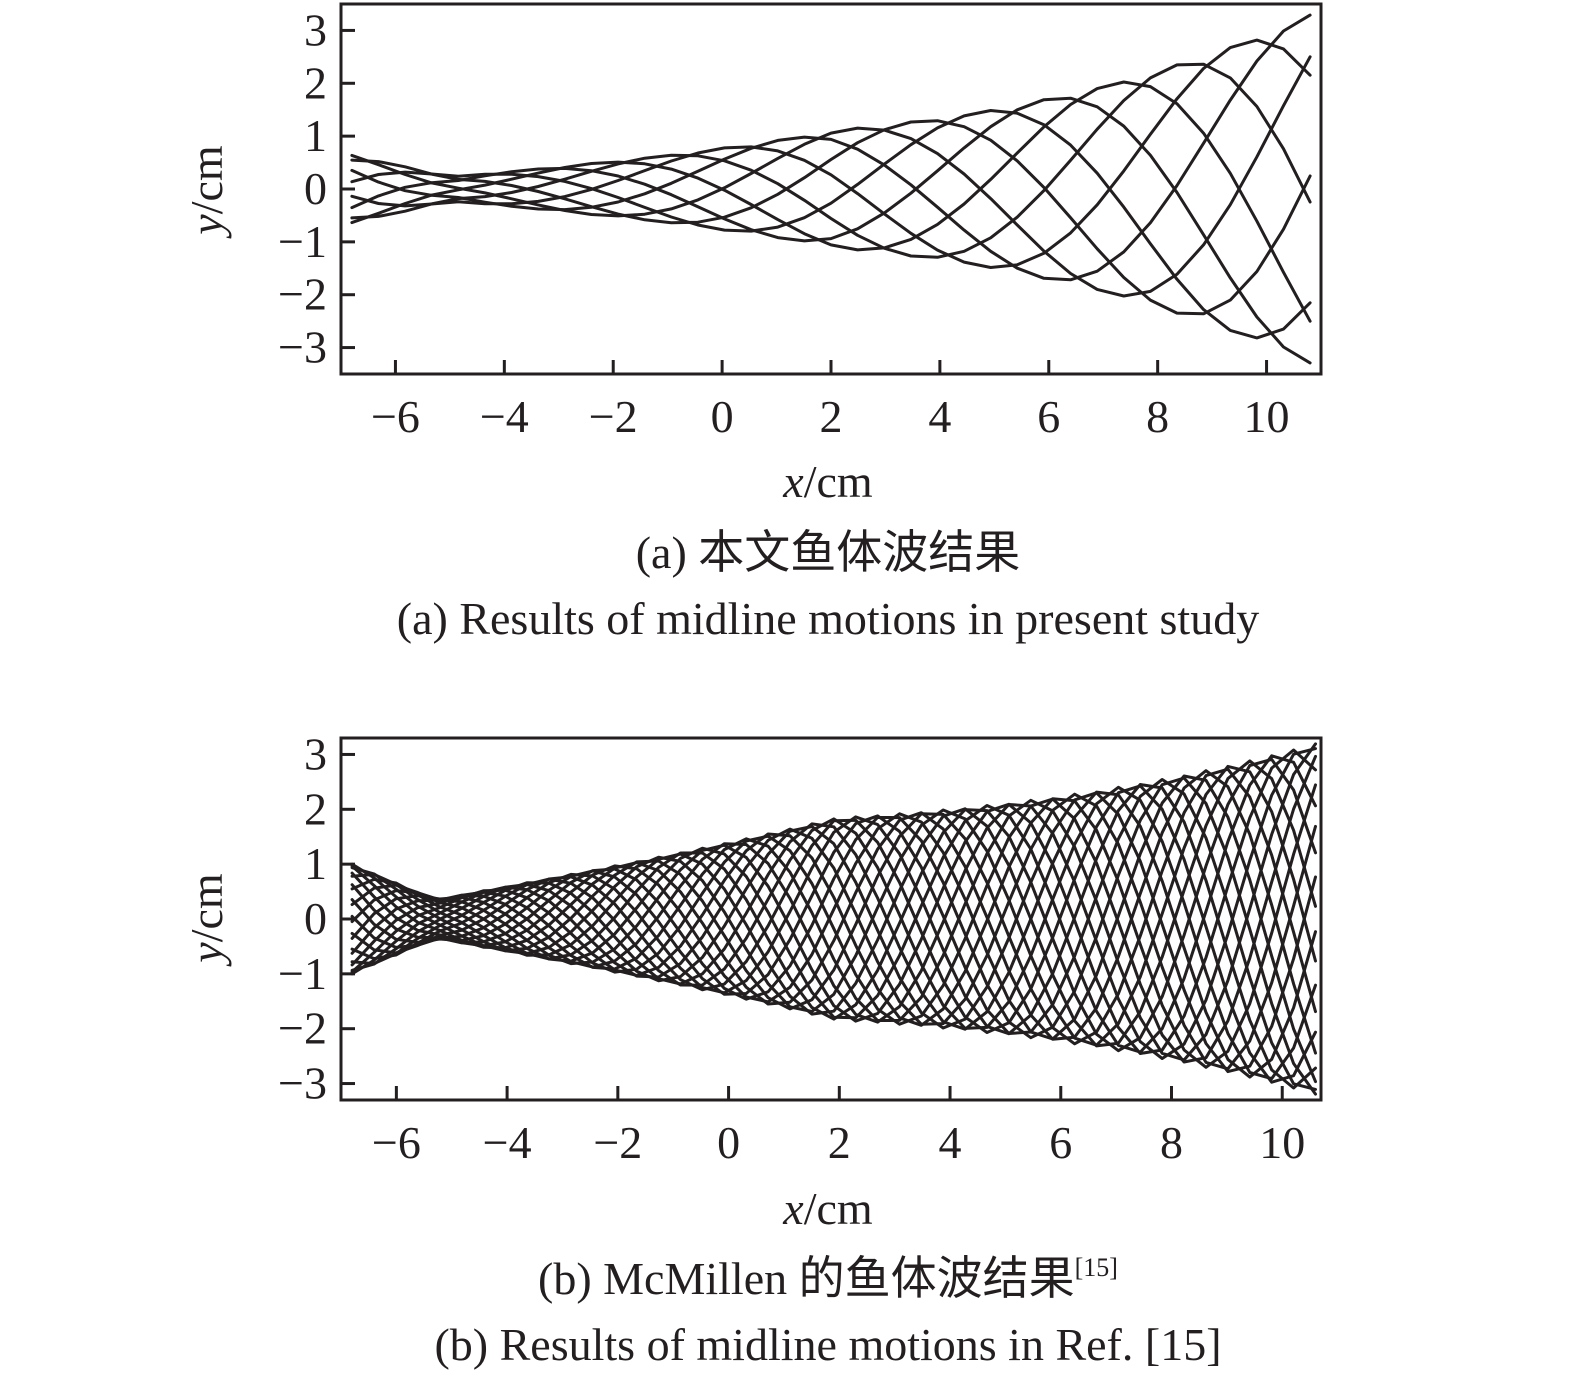 The image size is (1575, 1384). Describe the element at coordinates (839, 1093) in the screenshot. I see `panel-b-x-ticks` at that location.